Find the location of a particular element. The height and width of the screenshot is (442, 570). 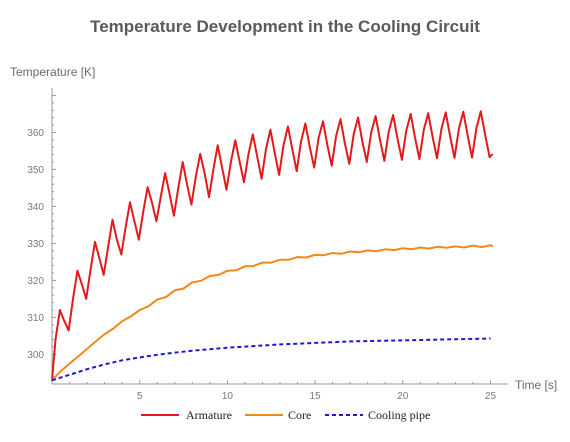

legend: Armature Core Cooling pipe is located at coordinates (285, 415).